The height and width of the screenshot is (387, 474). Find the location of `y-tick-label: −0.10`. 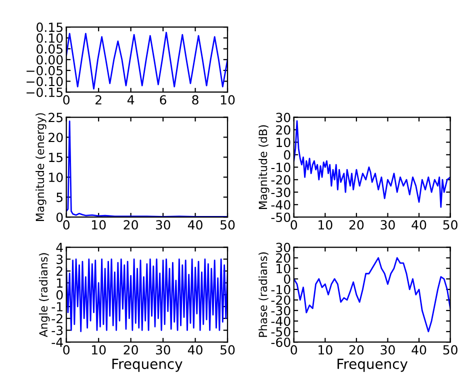

y-tick-label: −0.10 is located at coordinates (44, 81).